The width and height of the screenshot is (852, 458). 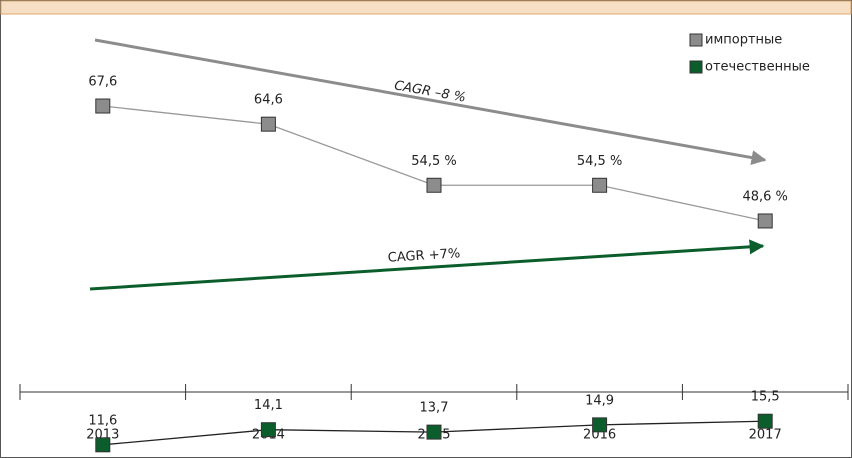 What do you see at coordinates (102, 435) in the screenshot?
I see `x-tick-label: 2013` at bounding box center [102, 435].